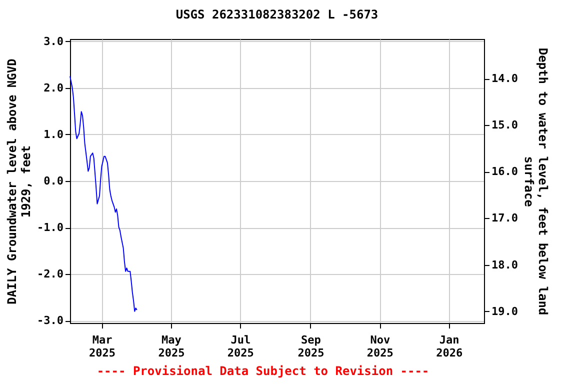 The height and width of the screenshot is (384, 576). I want to click on x-tick-label: Jul 2025, so click(240, 347).